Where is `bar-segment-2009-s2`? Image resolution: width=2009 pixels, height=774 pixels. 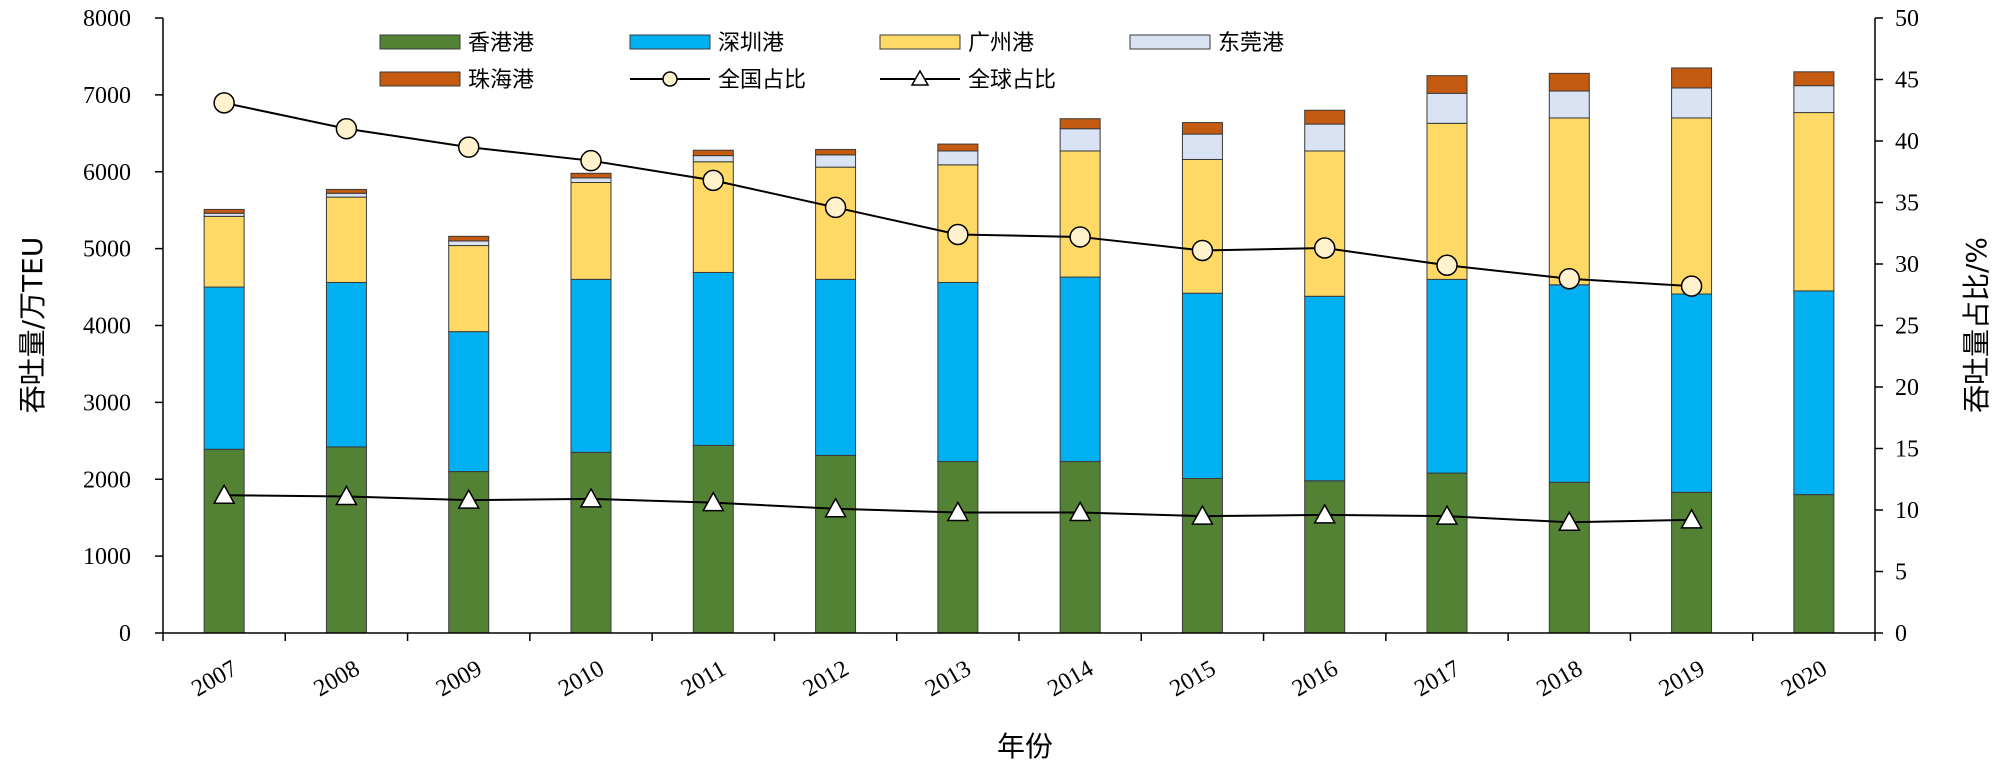
bar-segment-2009-s2 is located at coordinates (469, 289).